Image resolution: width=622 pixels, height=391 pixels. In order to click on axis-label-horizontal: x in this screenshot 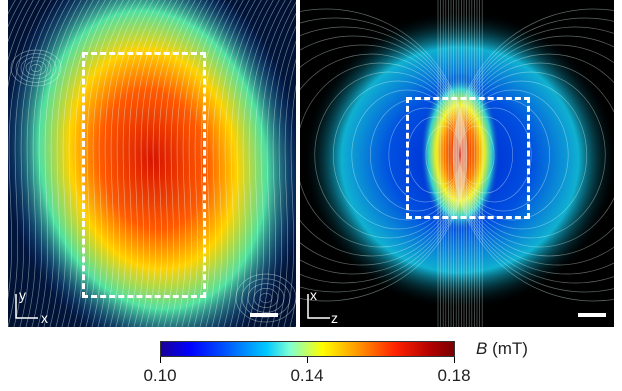, I will do `click(44, 318)`.